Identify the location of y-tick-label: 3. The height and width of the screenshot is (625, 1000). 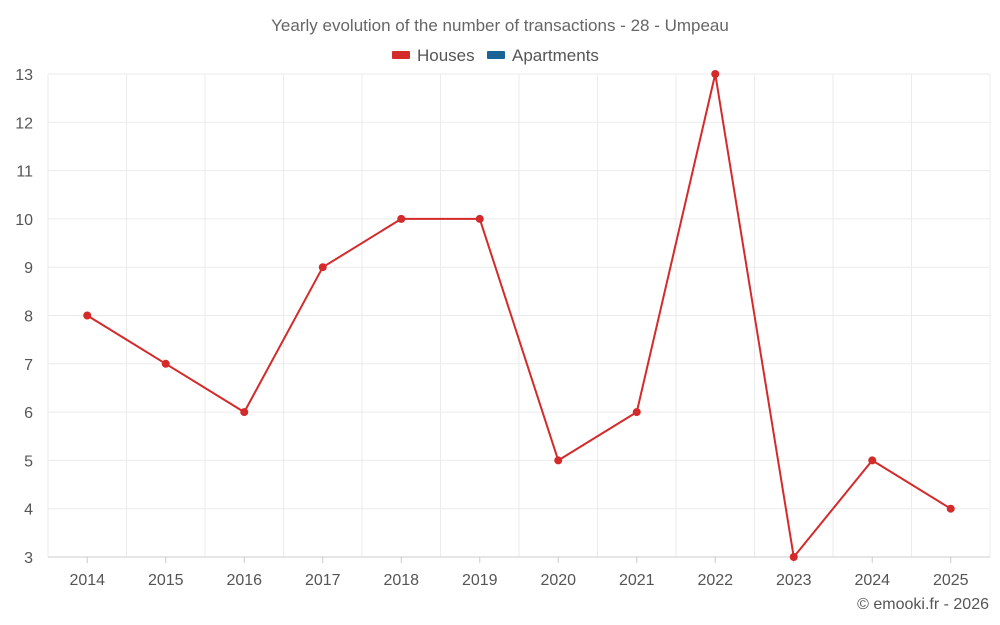
(28, 558).